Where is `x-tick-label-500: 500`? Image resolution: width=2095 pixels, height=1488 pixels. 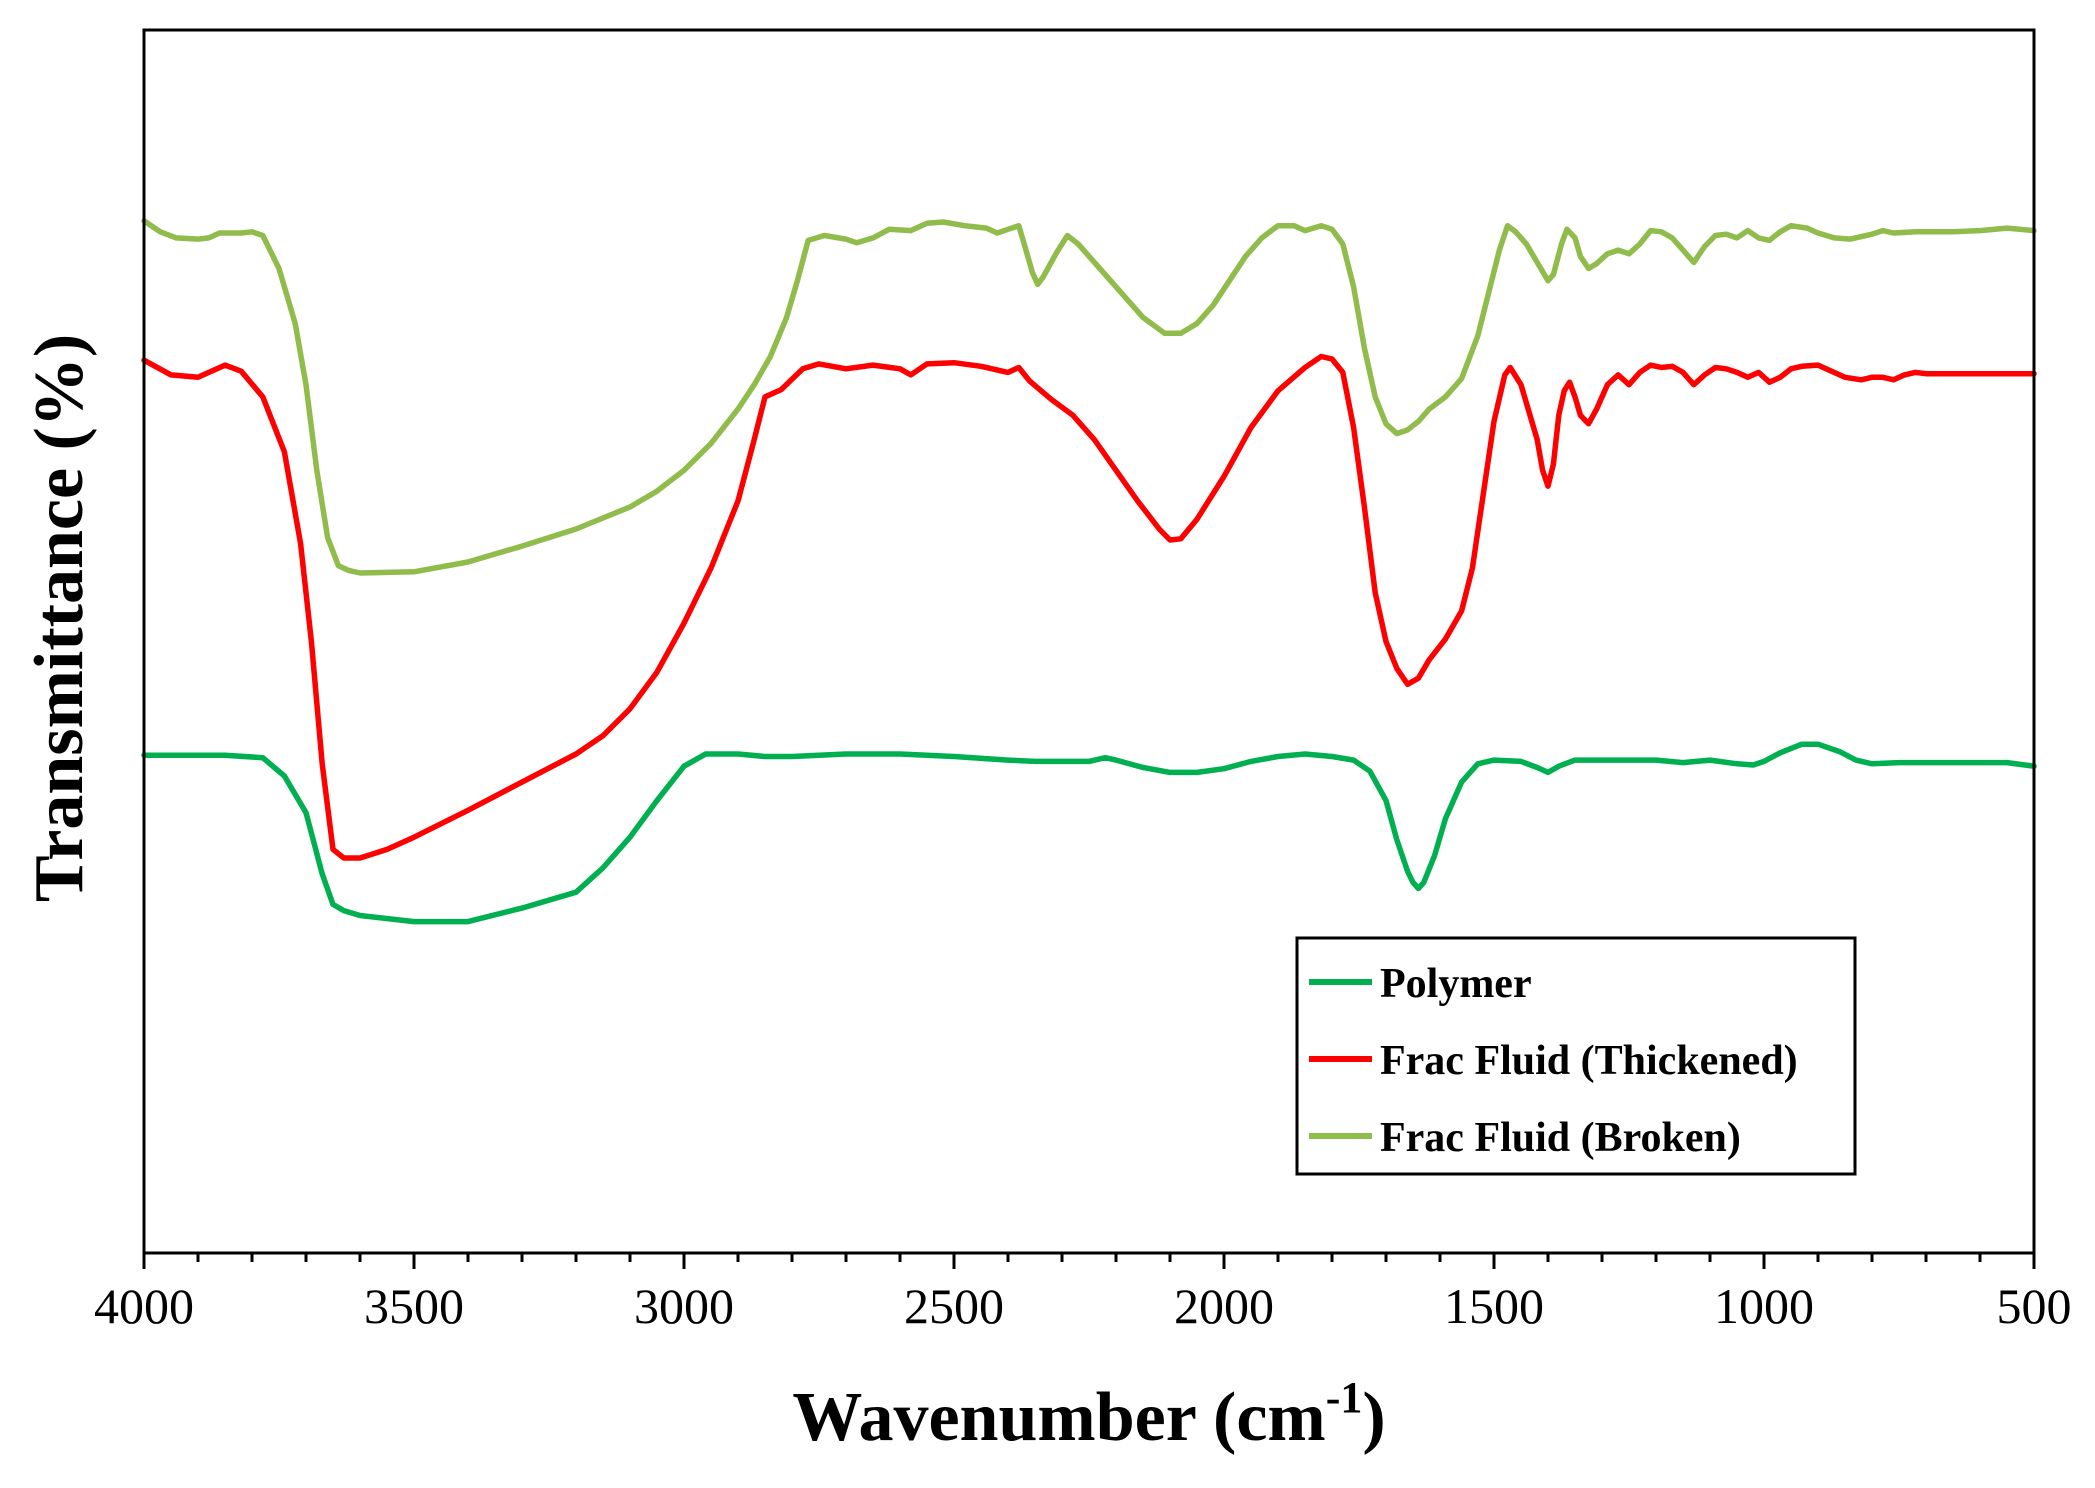
x-tick-label-500: 500 is located at coordinates (2034, 1306).